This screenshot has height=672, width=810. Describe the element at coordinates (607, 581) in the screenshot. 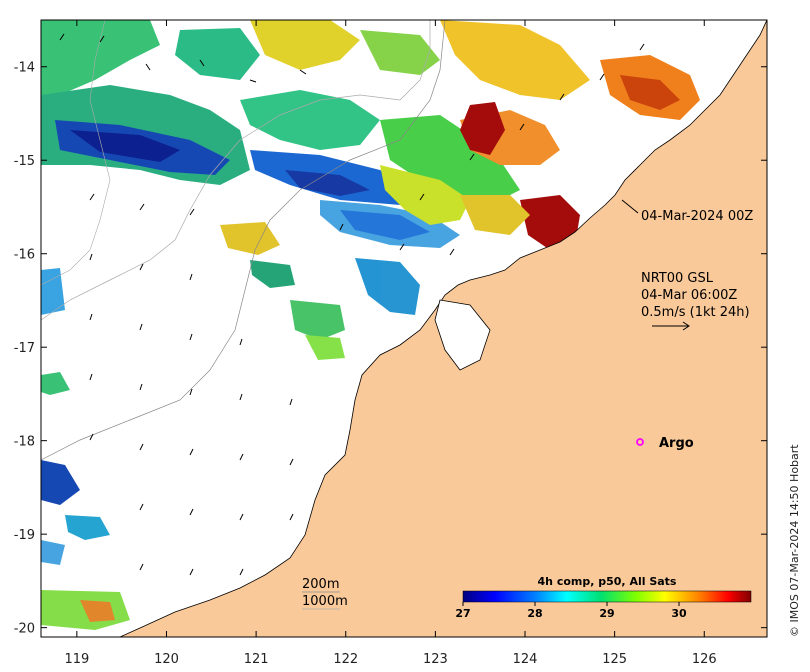

I see `colorbar-title: 4h comp, p50, All Sats` at that location.